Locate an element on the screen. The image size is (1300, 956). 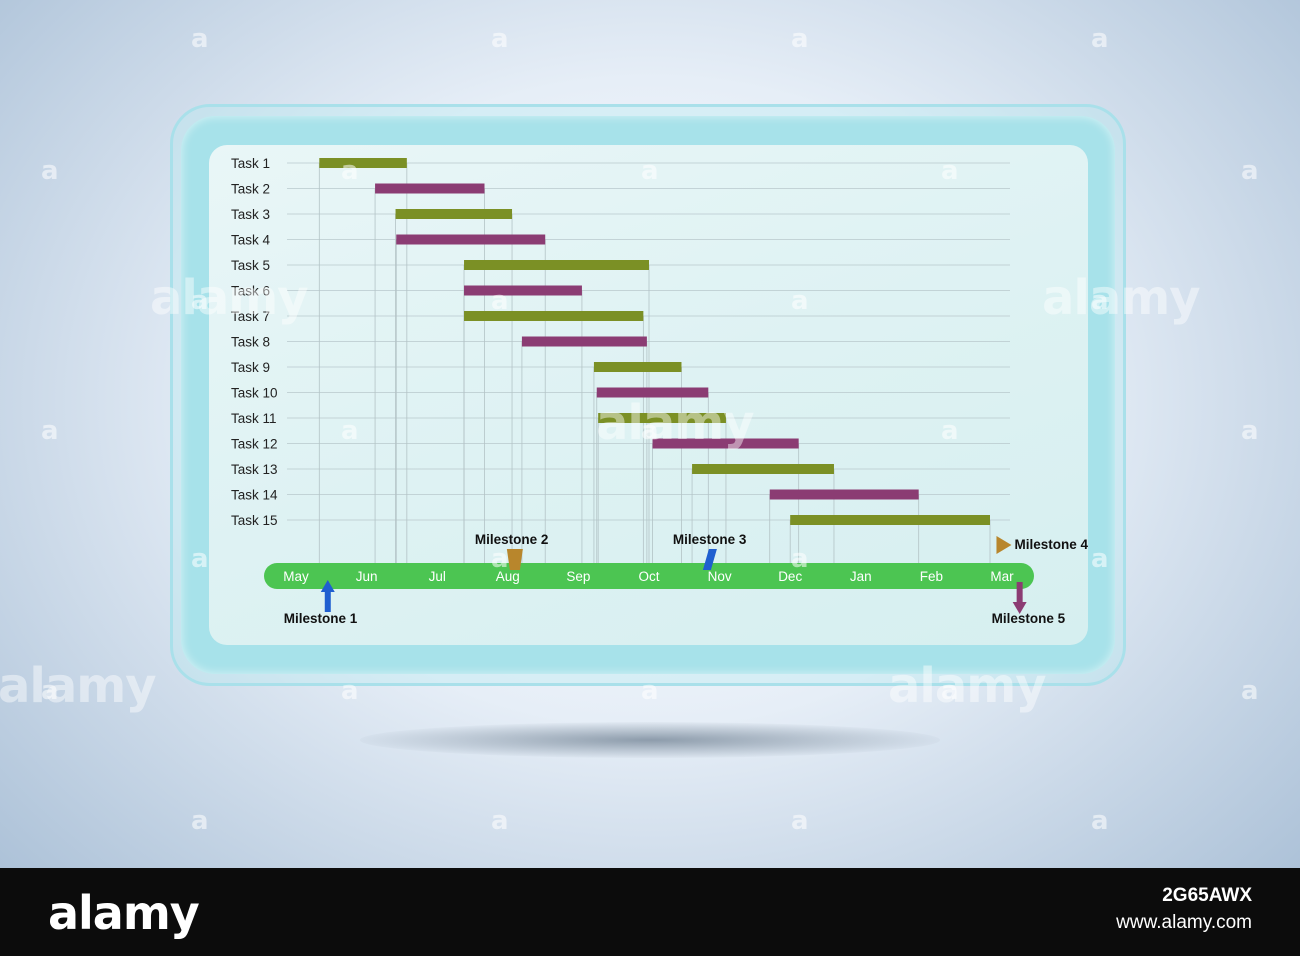
task-label: Task 2 is located at coordinates (250, 189).